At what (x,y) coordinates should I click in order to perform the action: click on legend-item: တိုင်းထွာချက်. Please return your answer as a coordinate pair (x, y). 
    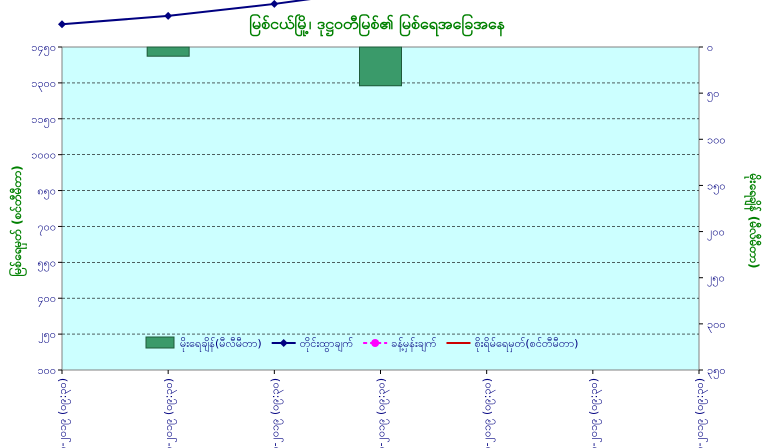
    Looking at the image, I should click on (312, 344).